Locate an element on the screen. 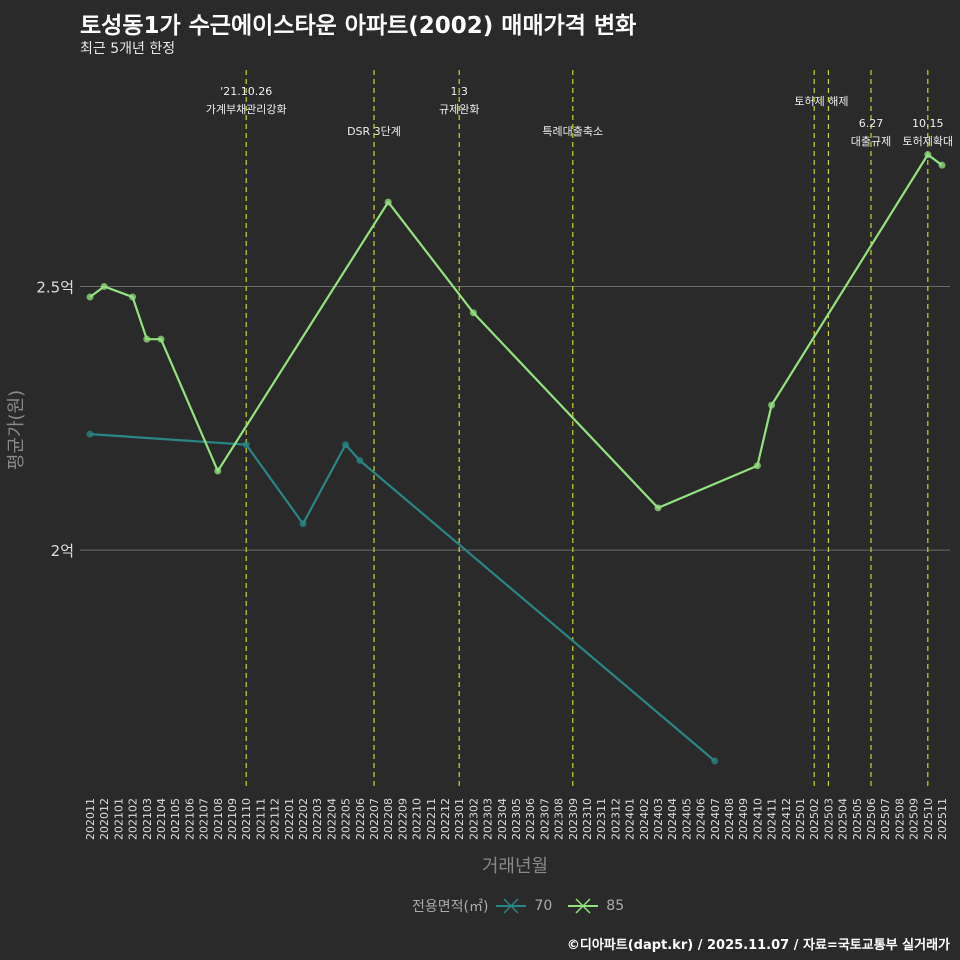 The width and height of the screenshot is (960, 960). x-tick-label: 202304 is located at coordinates (502, 819).